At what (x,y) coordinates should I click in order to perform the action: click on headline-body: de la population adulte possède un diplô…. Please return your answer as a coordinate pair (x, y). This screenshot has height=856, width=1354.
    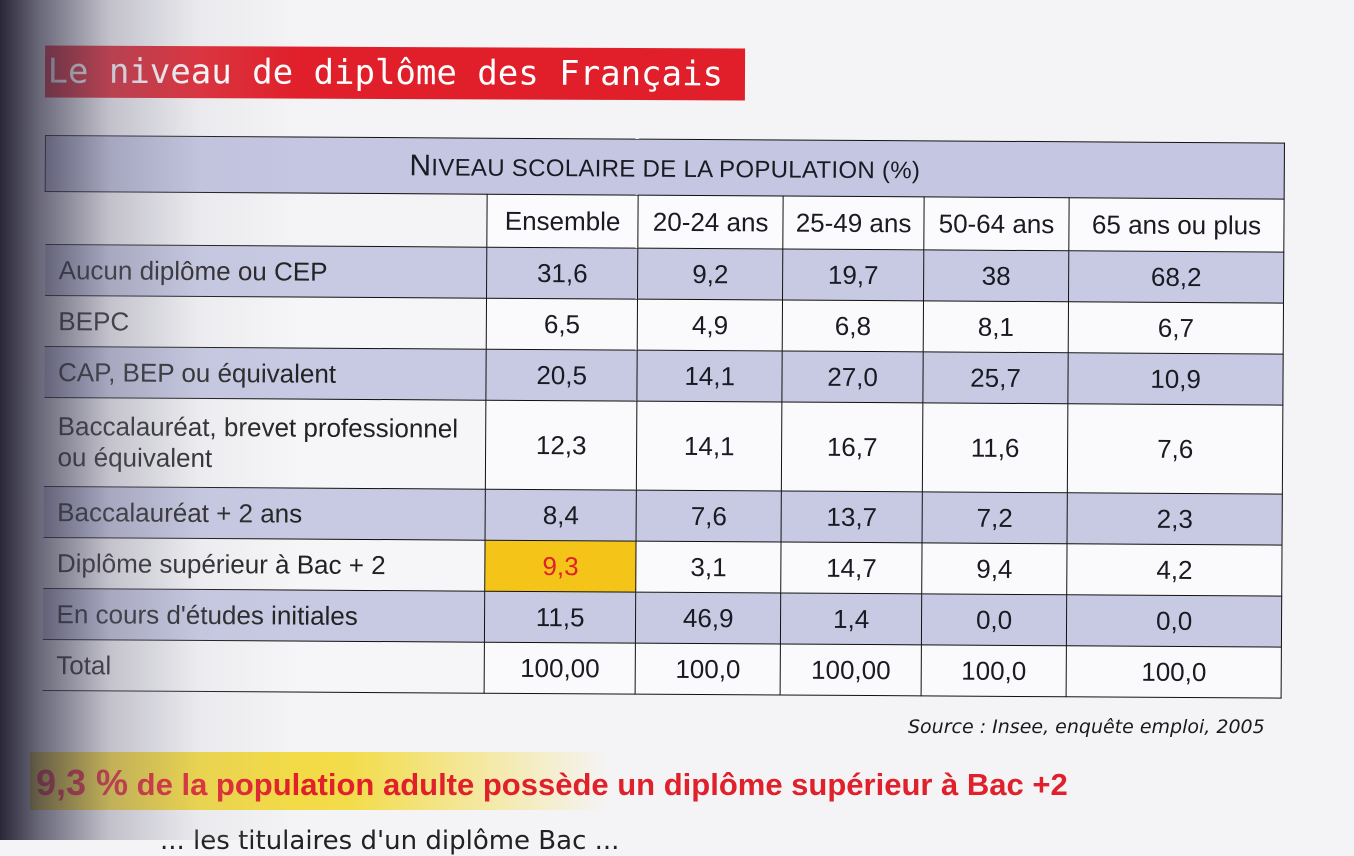
    Looking at the image, I should click on (598, 784).